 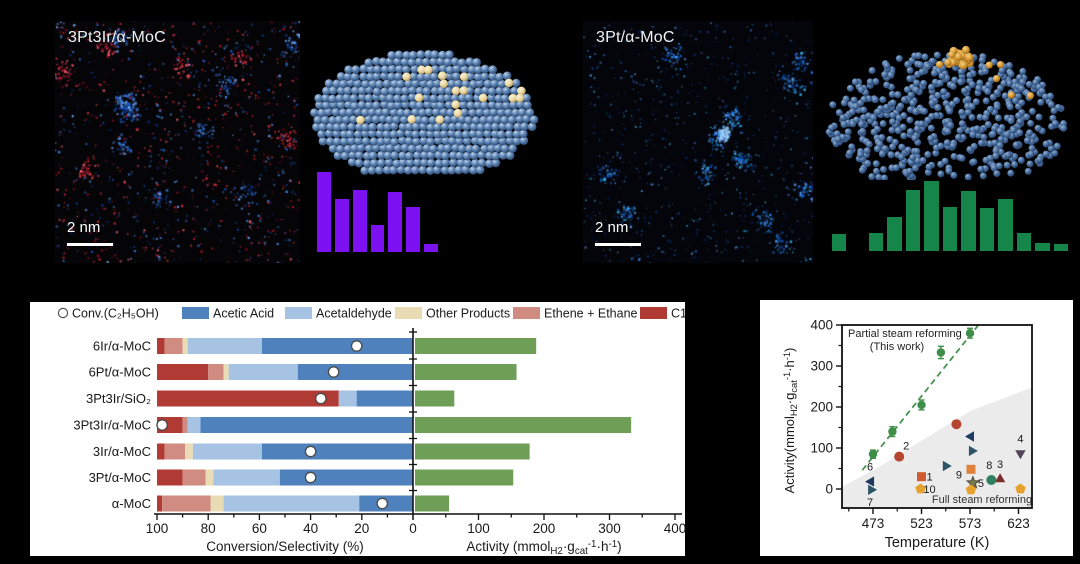 What do you see at coordinates (1020, 455) in the screenshot?
I see `ref-marker-triangle-down` at bounding box center [1020, 455].